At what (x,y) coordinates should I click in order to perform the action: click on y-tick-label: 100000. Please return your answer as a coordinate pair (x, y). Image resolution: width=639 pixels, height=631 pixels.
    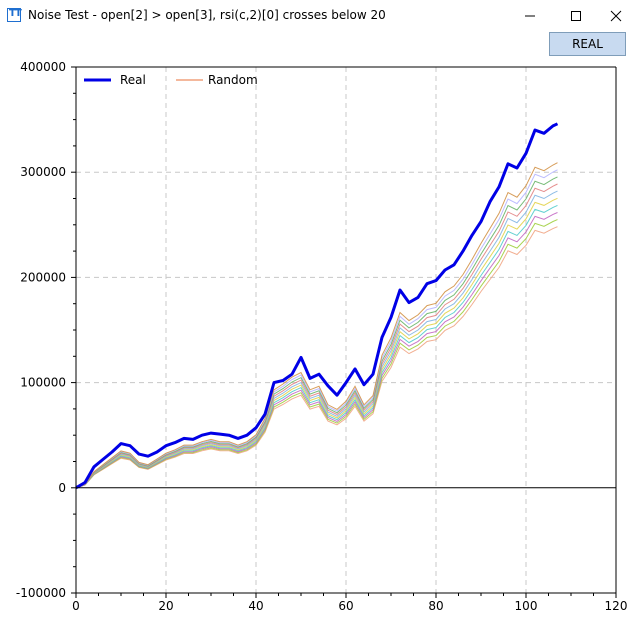
    Looking at the image, I should click on (43, 383).